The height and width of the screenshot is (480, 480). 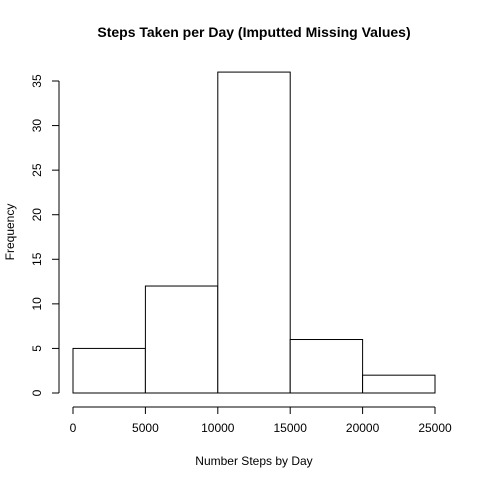 I want to click on y-axis-label: Frequency, so click(x=10, y=232).